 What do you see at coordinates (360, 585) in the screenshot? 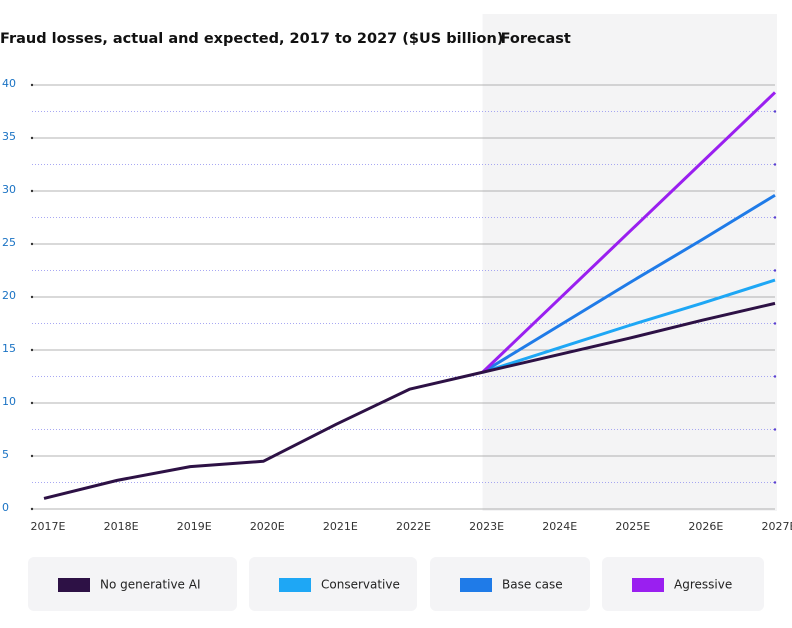
I see `legend-label: Conservative` at bounding box center [360, 585].